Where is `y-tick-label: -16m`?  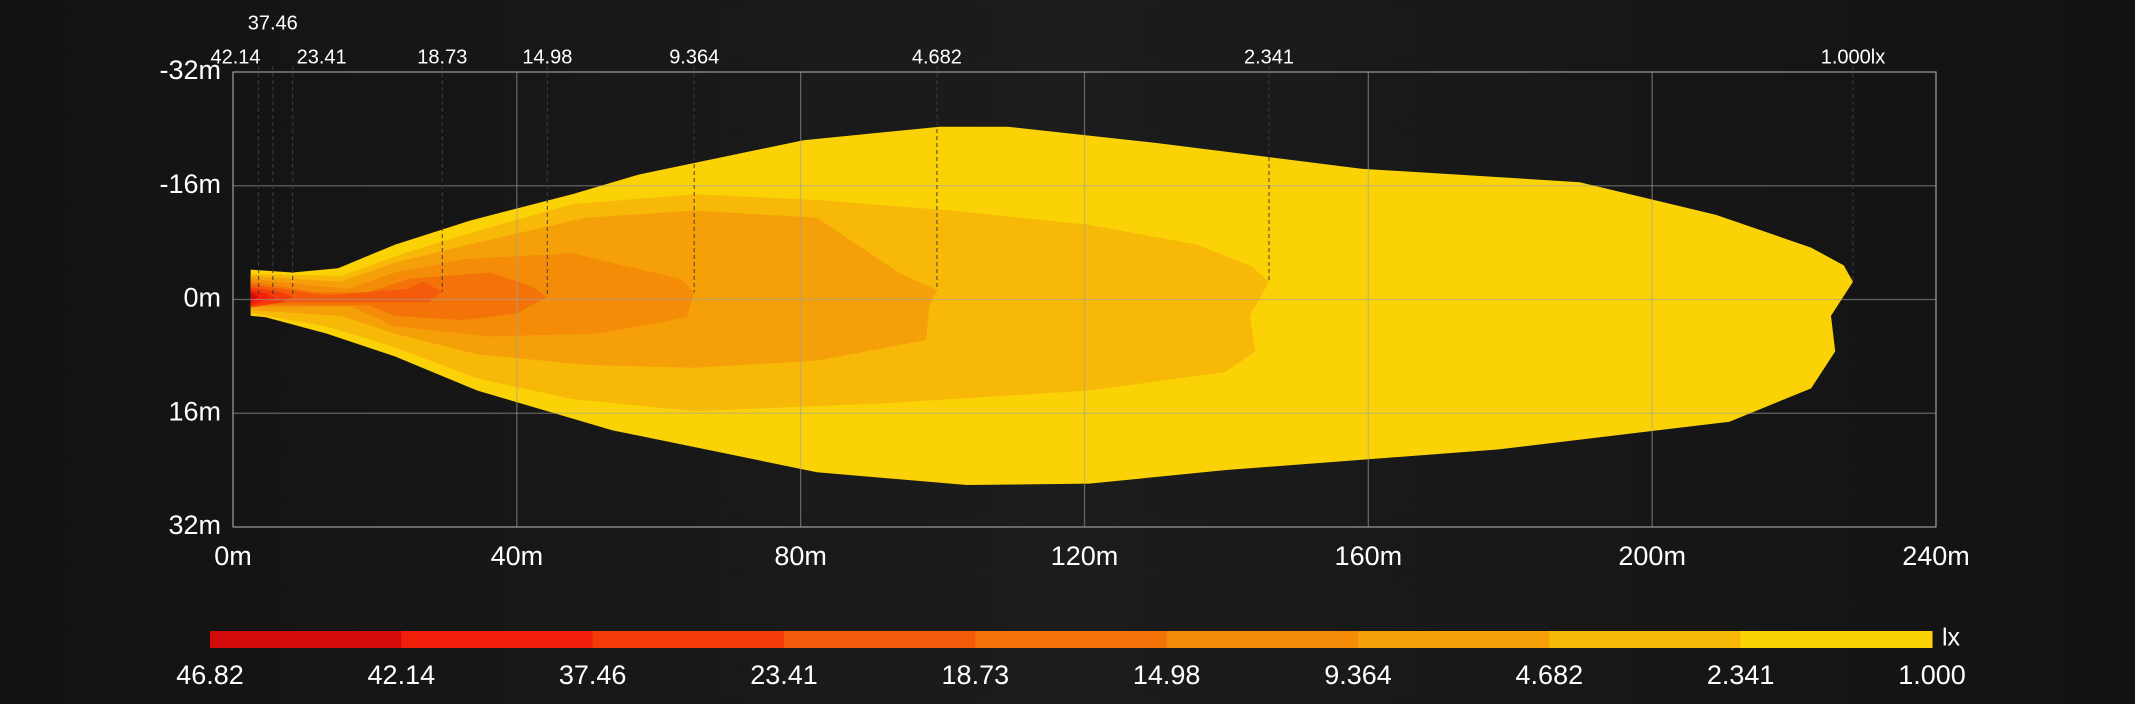
y-tick-label: -16m is located at coordinates (190, 184).